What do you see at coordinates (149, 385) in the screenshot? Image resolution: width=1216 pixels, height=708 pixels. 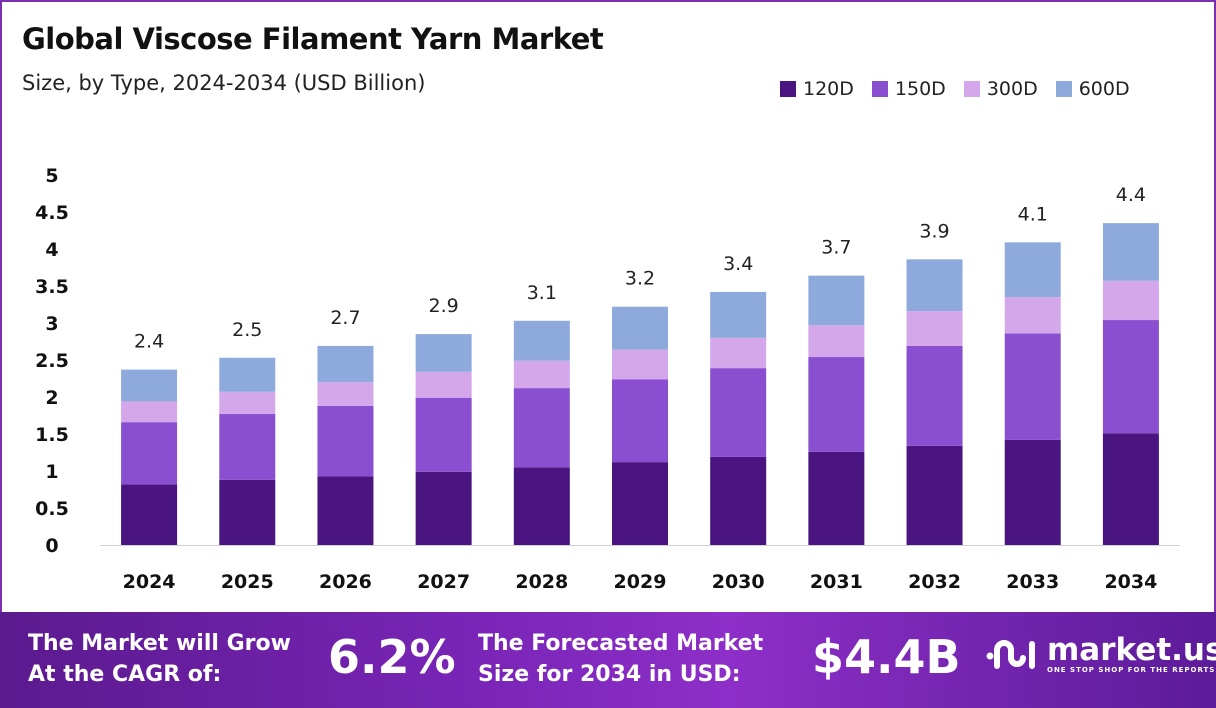 I see `bar-segment-600D-2024` at bounding box center [149, 385].